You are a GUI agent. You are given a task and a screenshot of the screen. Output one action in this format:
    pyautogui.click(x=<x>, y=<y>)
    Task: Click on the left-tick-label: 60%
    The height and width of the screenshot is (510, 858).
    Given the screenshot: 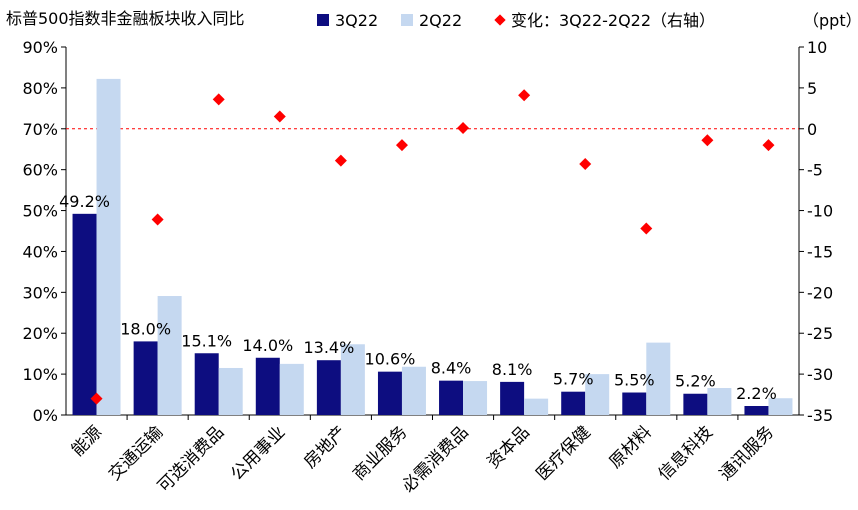 What is the action you would take?
    pyautogui.click(x=40, y=170)
    